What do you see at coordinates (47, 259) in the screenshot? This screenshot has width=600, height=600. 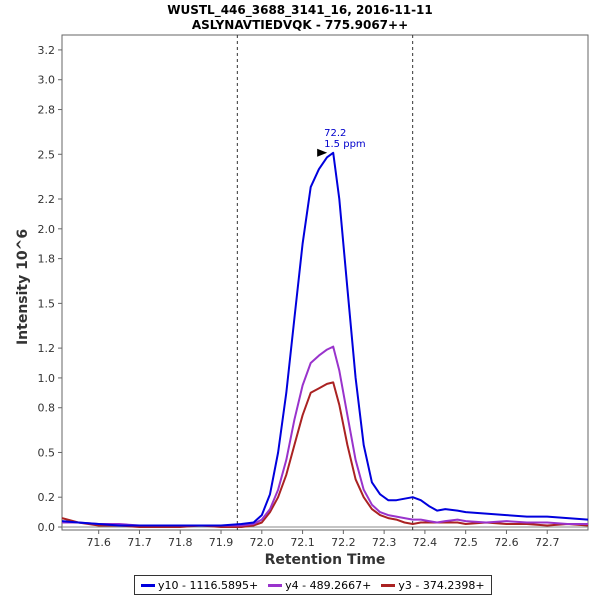 I see `y-tick-label: 1.8` at bounding box center [47, 259].